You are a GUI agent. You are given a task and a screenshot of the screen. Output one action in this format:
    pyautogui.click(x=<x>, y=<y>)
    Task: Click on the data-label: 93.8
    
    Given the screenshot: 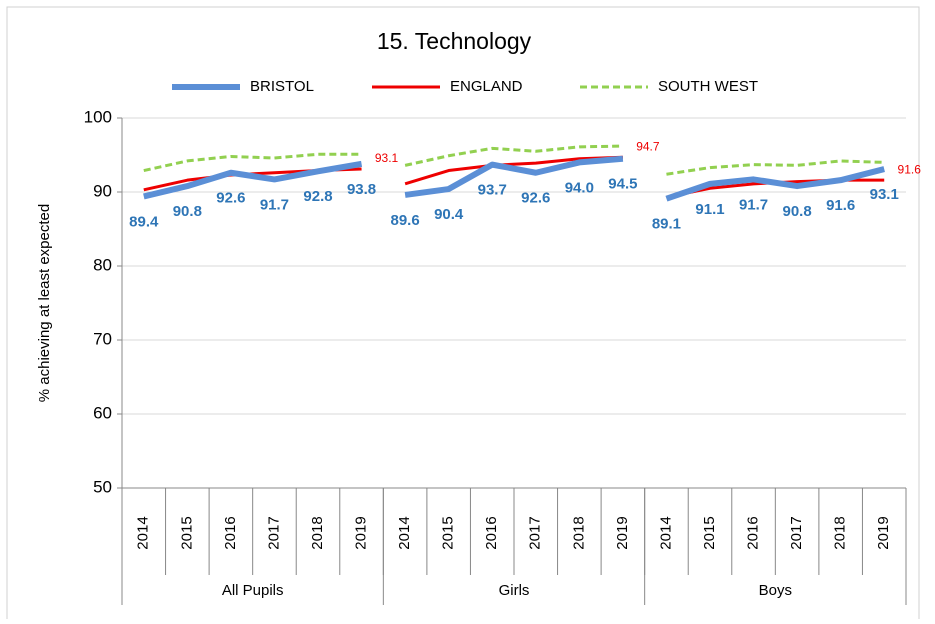 What is the action you would take?
    pyautogui.click(x=361, y=189)
    